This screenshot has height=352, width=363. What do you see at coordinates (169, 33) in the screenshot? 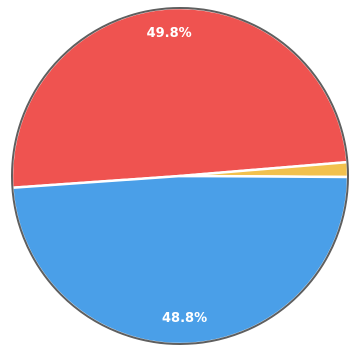
I see `slice-label-1: 49.8%` at bounding box center [169, 33].